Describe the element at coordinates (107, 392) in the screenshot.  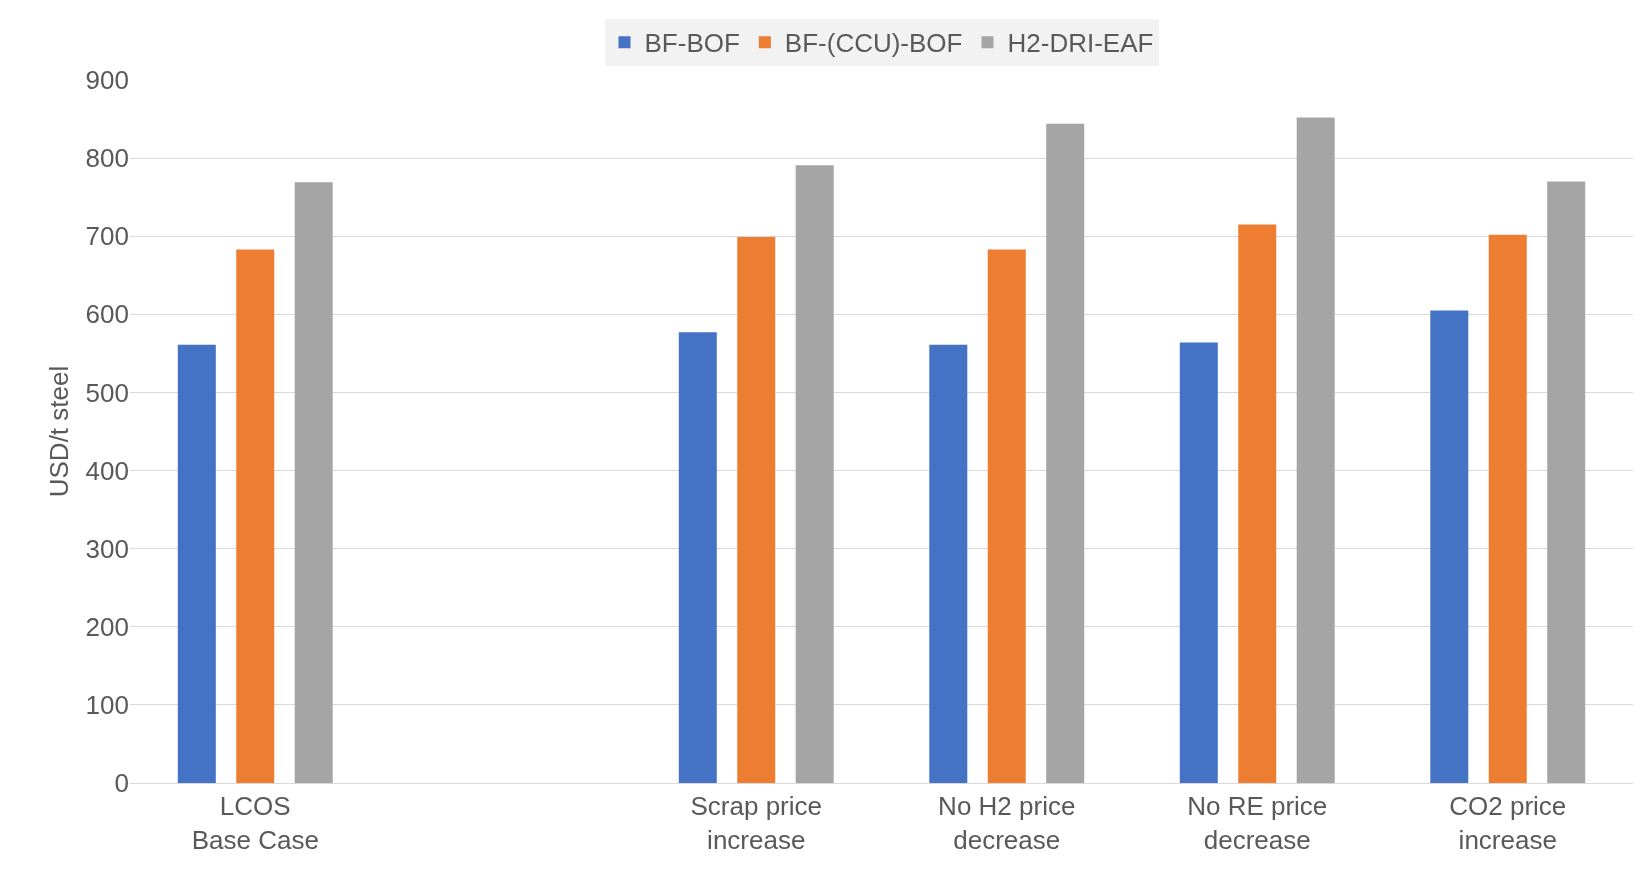
I see `y-tick-label: 500` at that location.